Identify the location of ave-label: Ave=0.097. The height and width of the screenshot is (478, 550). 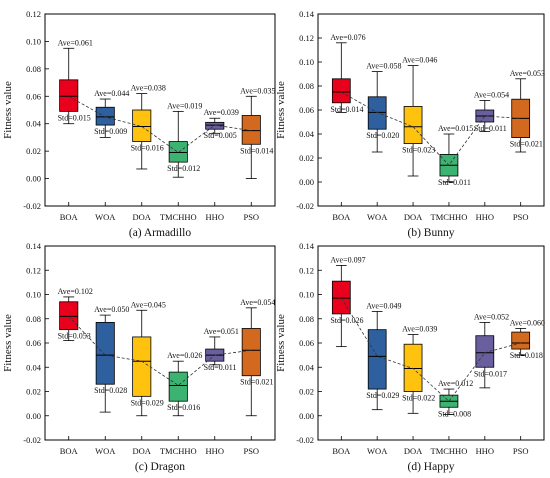
(347, 259).